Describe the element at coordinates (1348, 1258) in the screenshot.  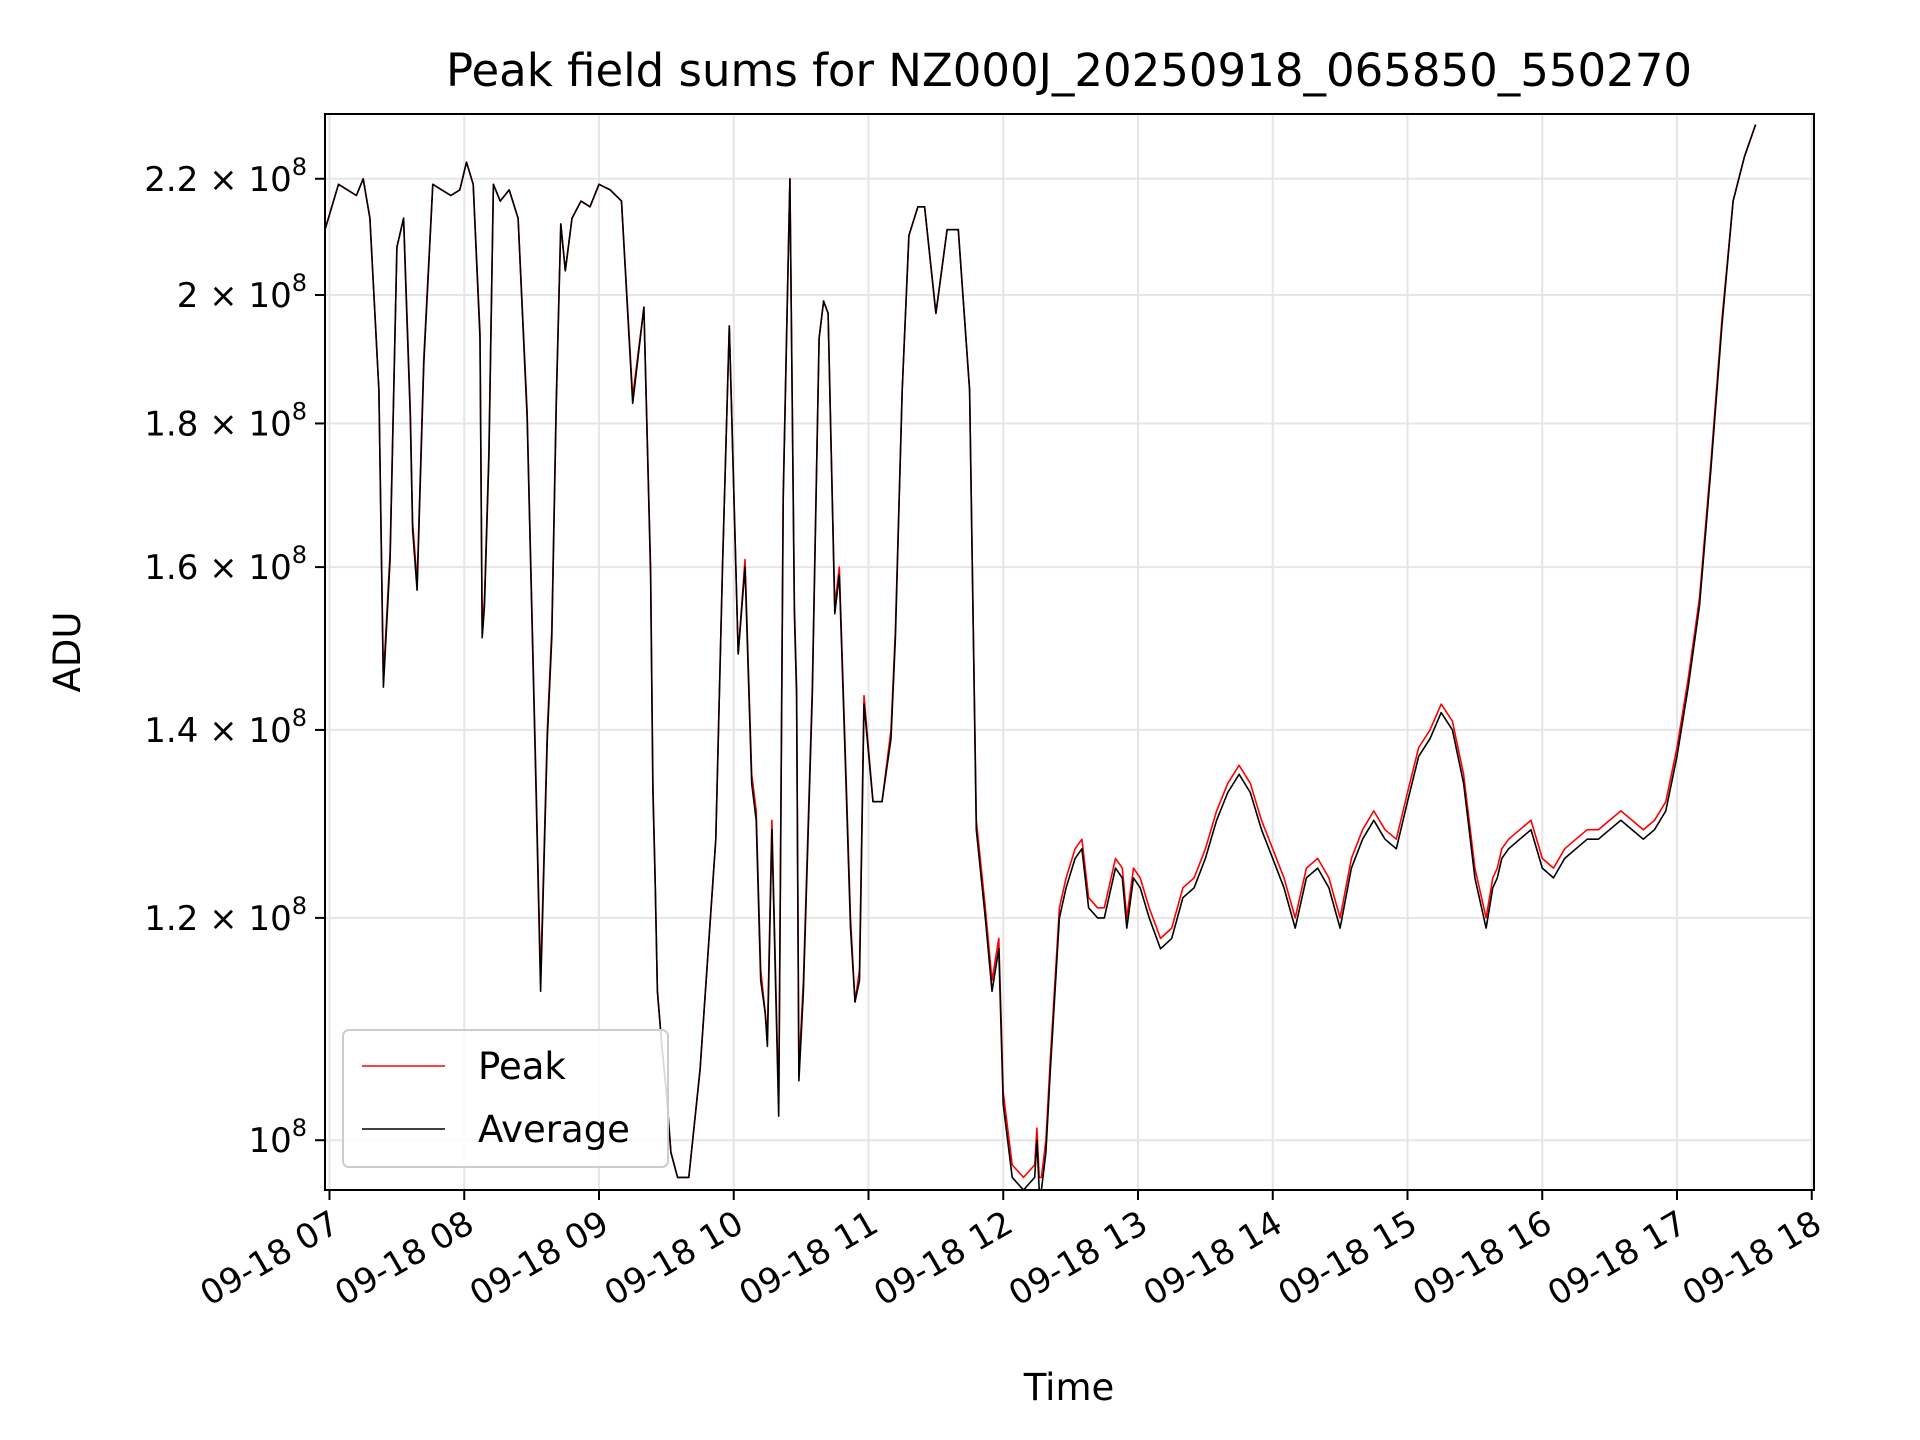
I see `x-tick-label: 09-18 15` at that location.